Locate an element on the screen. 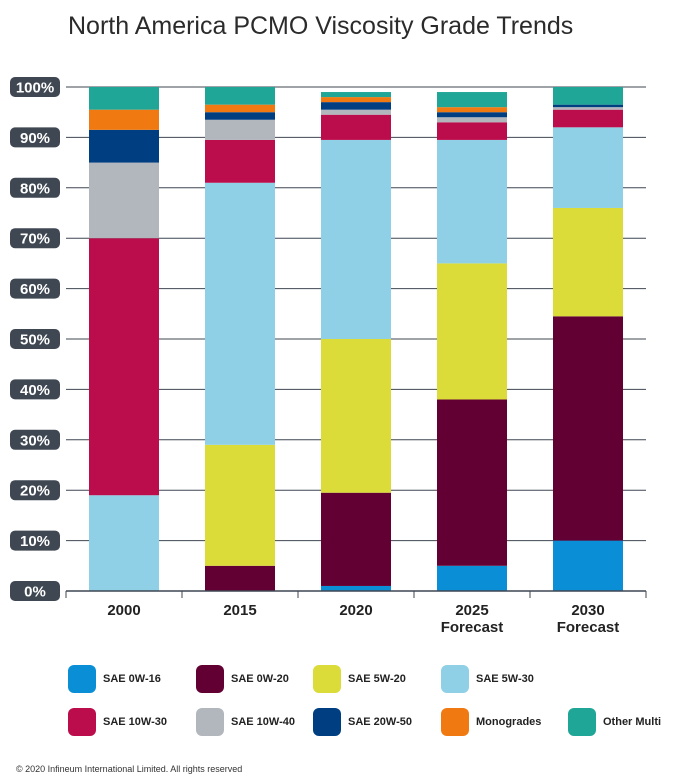  legend-label: SAE 0W-20 is located at coordinates (260, 679).